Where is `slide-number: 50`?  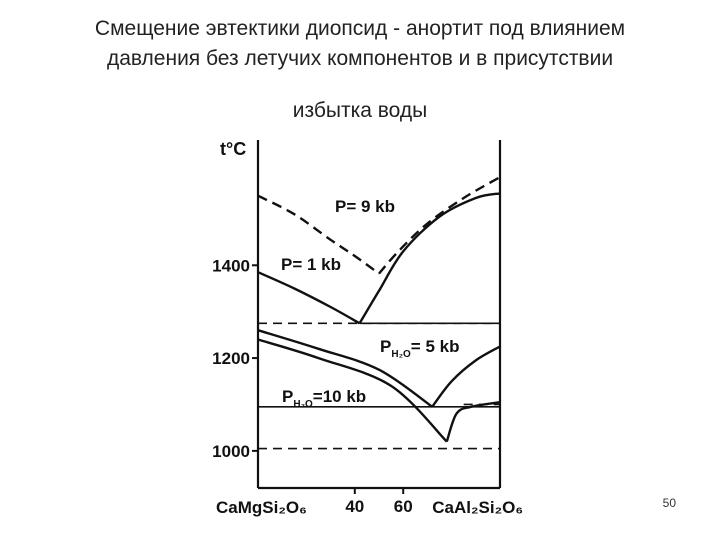
slide-number: 50 is located at coordinates (669, 503).